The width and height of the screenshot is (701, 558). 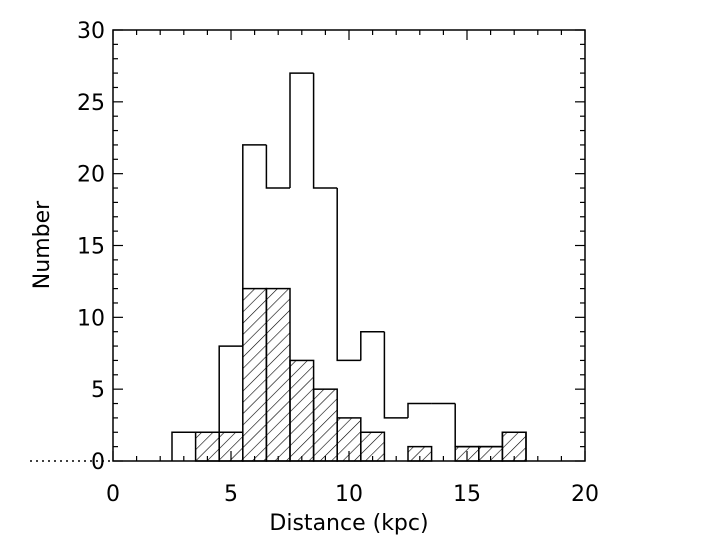 What do you see at coordinates (98, 462) in the screenshot?
I see `y-tick-label: 0` at bounding box center [98, 462].